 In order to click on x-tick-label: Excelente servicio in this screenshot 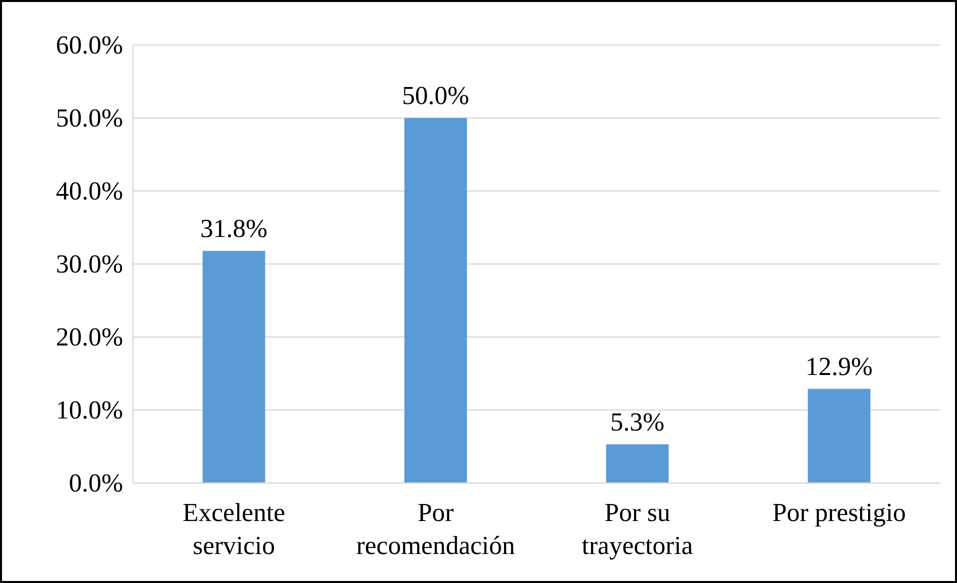, I will do `click(234, 529)`.